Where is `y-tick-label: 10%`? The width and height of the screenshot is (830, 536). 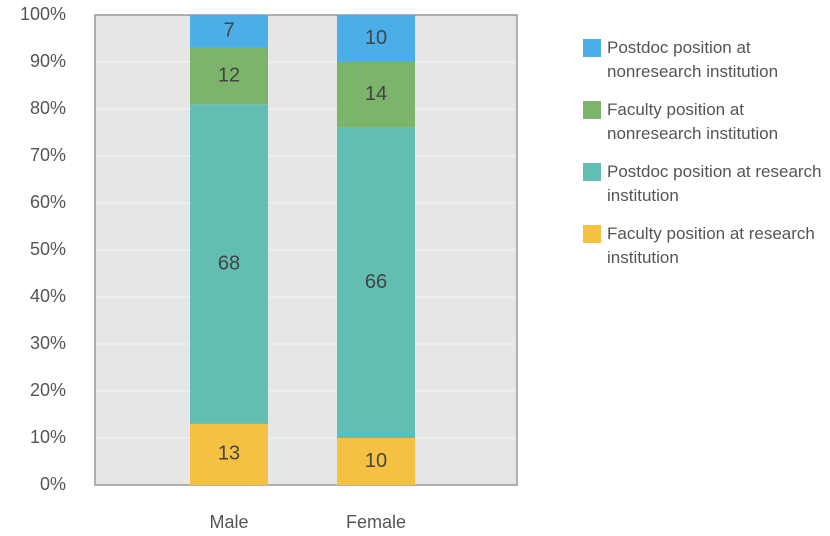
y-tick-label: 10% is located at coordinates (48, 437).